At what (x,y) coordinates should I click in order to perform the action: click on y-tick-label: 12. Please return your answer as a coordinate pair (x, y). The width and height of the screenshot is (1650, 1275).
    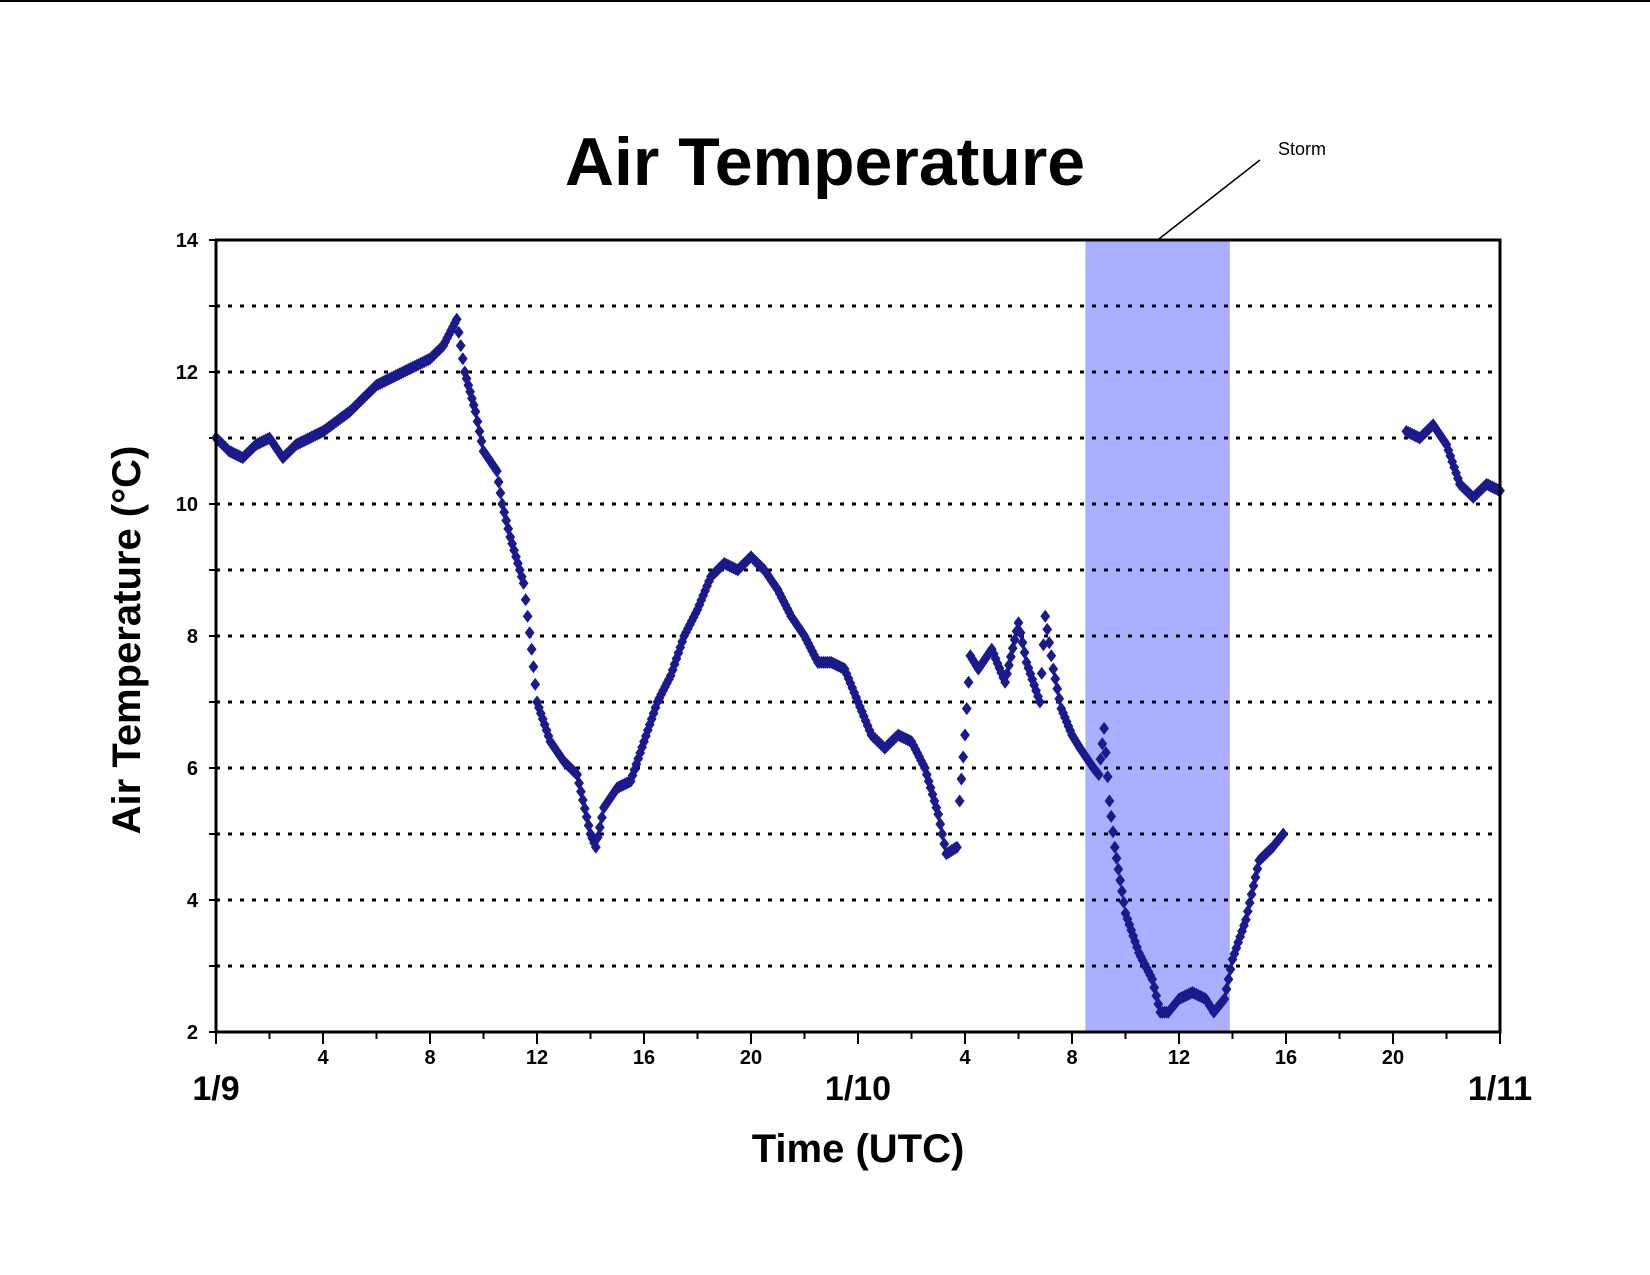
    Looking at the image, I should click on (187, 373).